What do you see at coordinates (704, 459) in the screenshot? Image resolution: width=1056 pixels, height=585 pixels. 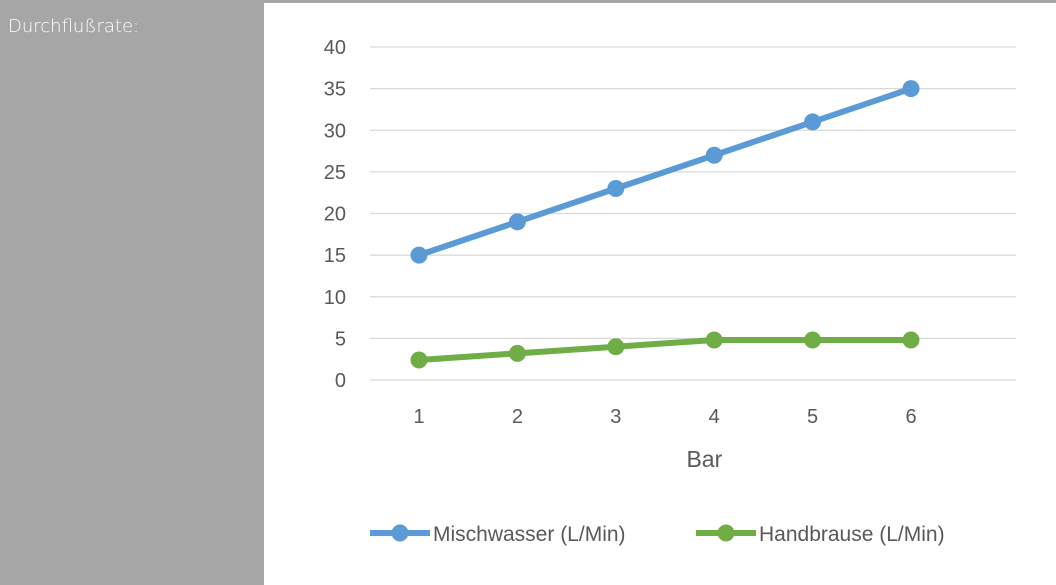 I see `x-axis-label: Bar` at bounding box center [704, 459].